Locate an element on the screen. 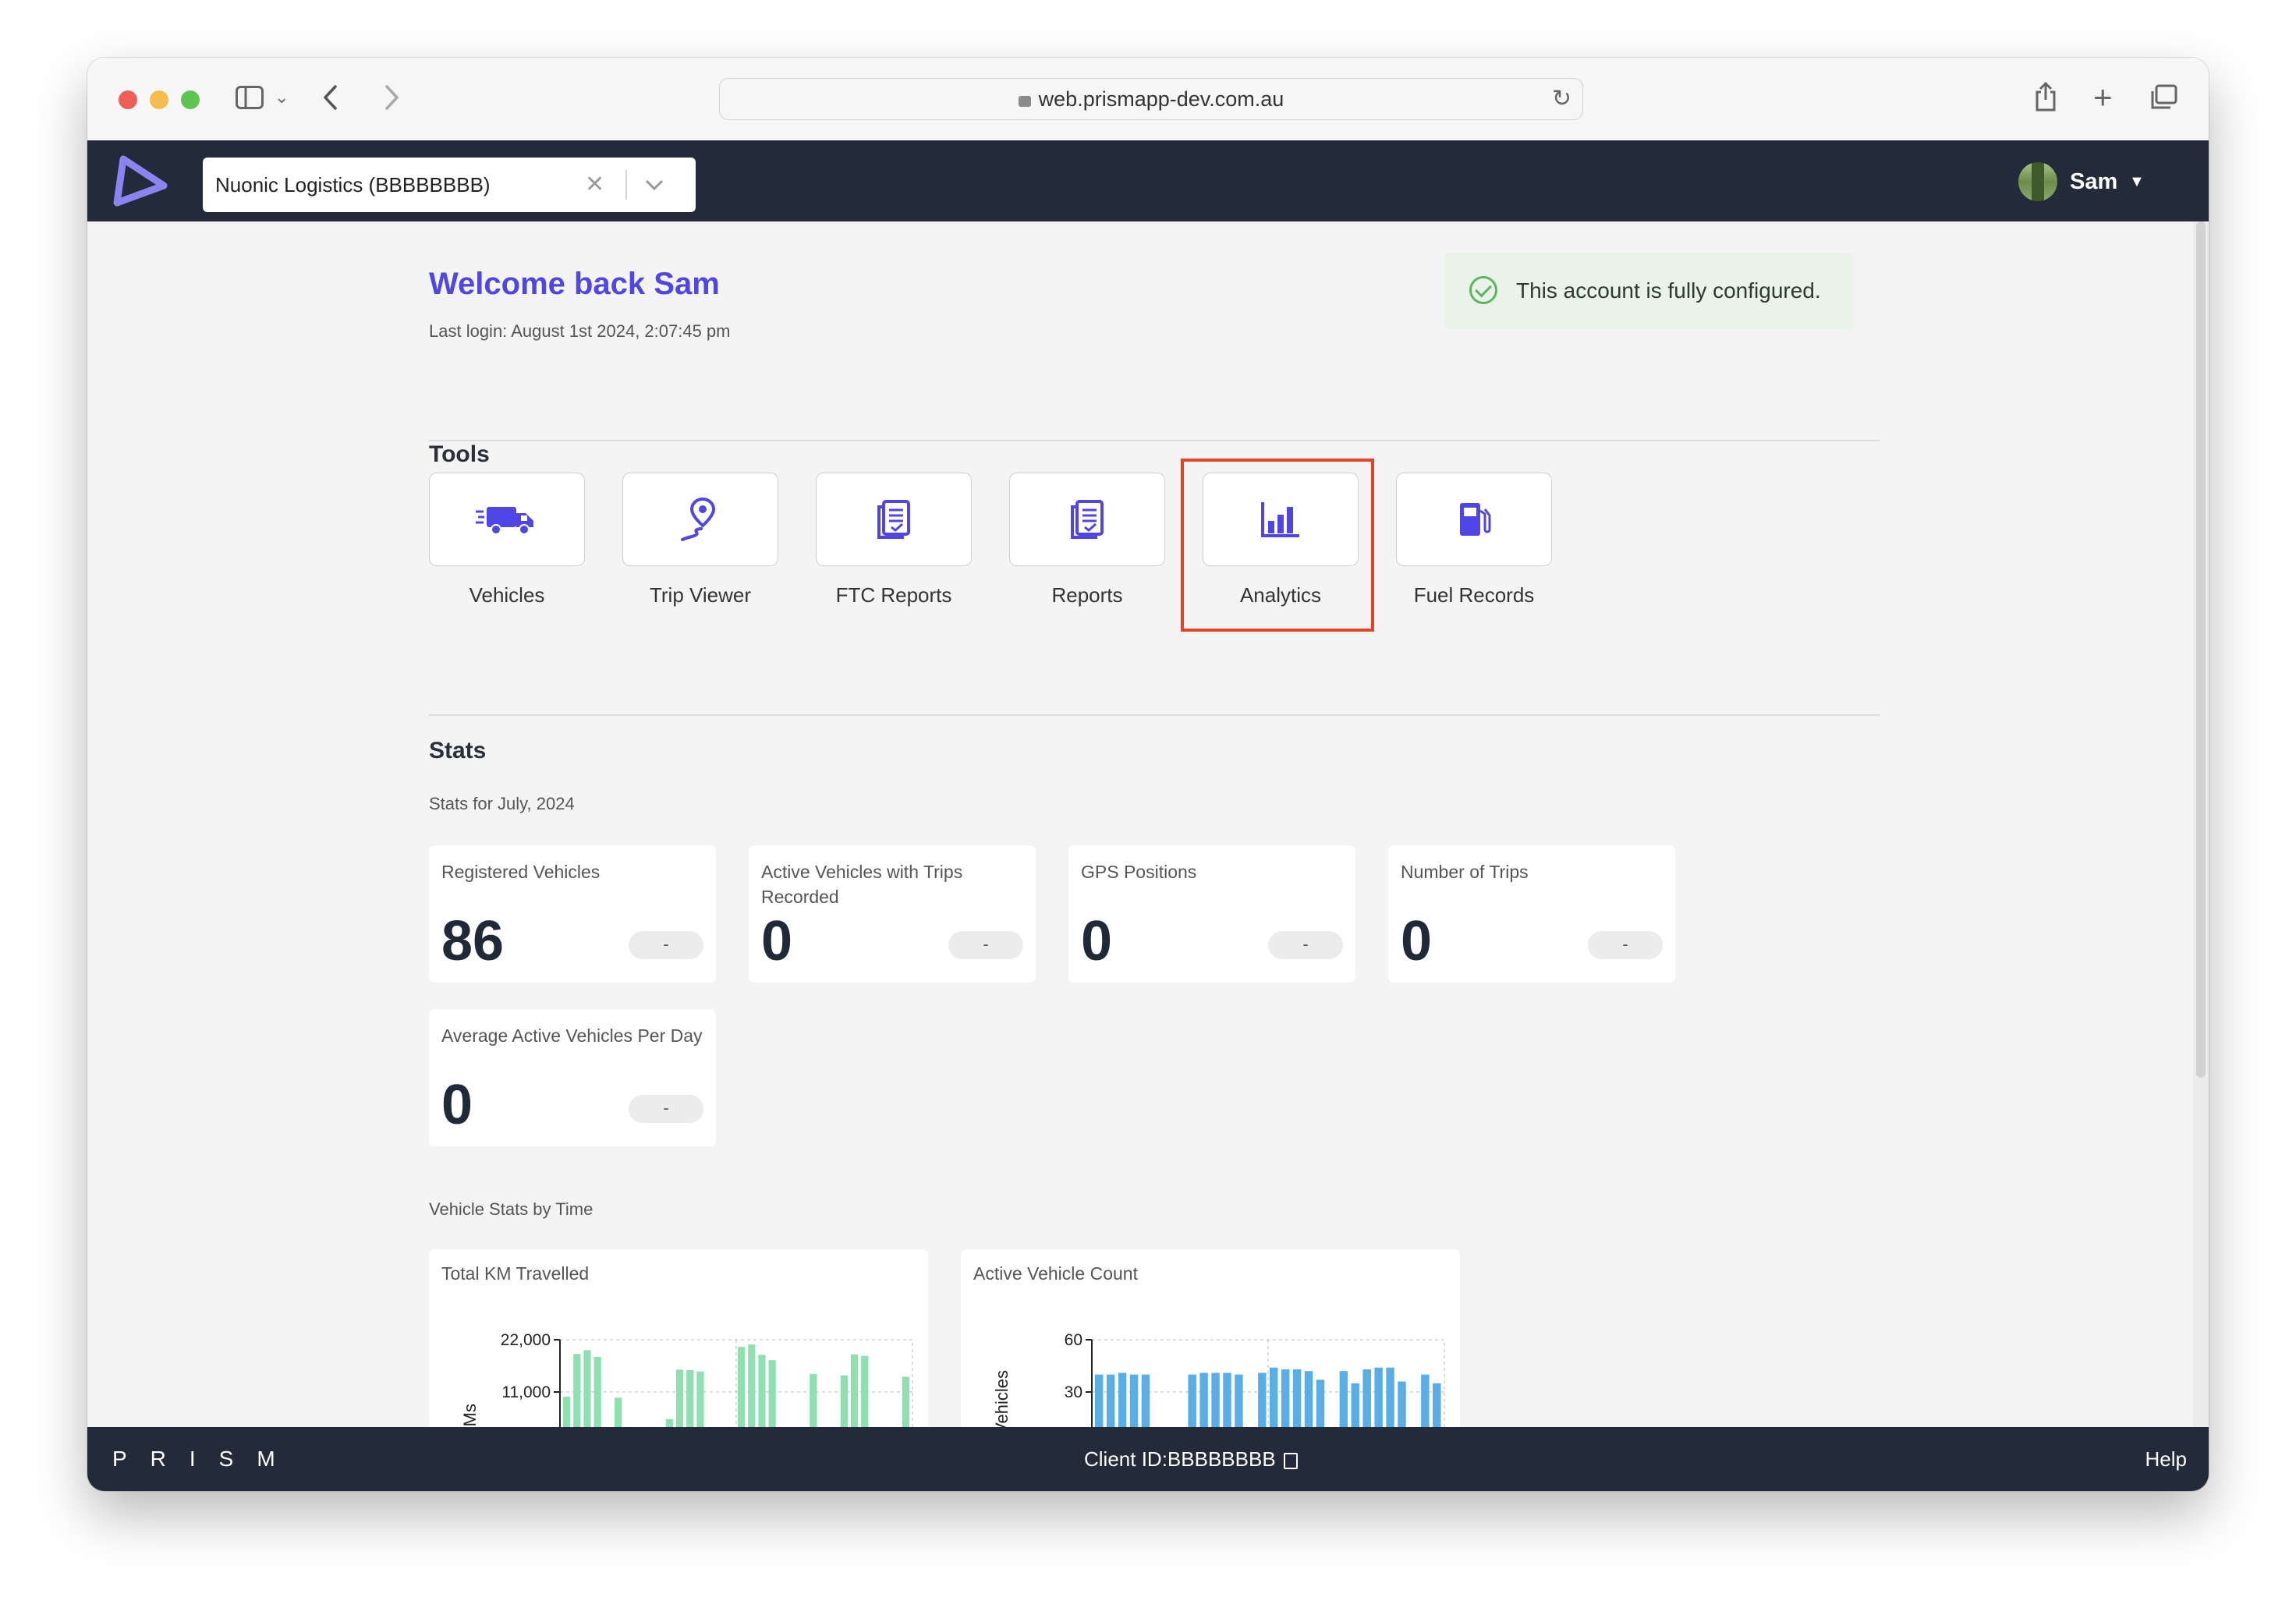 This screenshot has height=1608, width=2296. document-icon is located at coordinates (1087, 519).